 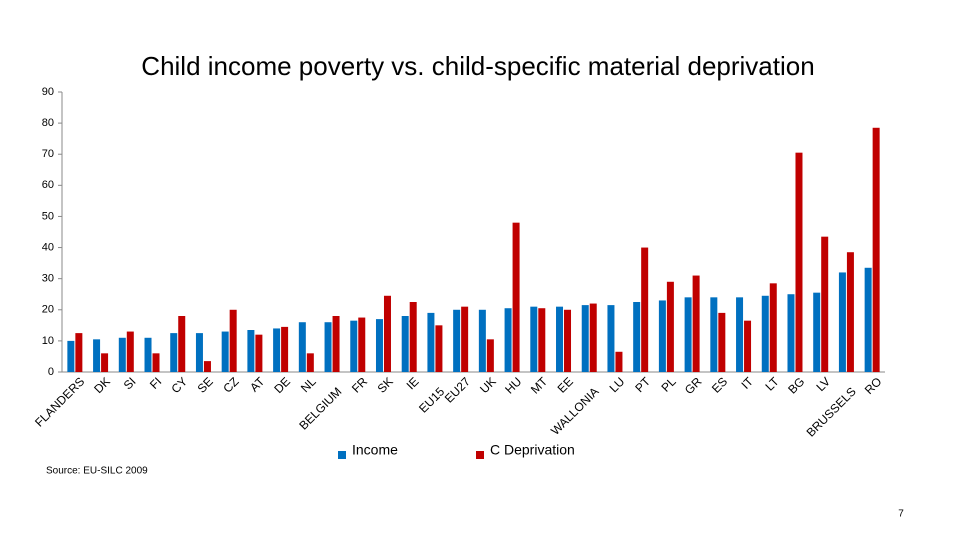 I want to click on y-tick-label: 0, so click(x=51, y=372).